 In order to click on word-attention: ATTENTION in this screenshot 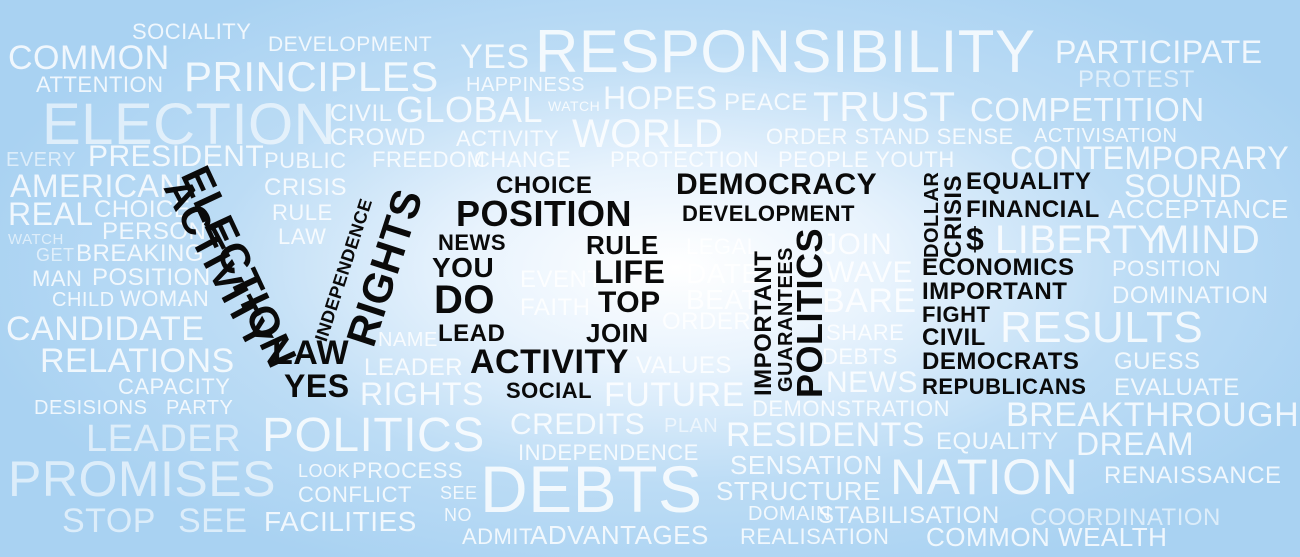, I will do `click(100, 84)`.